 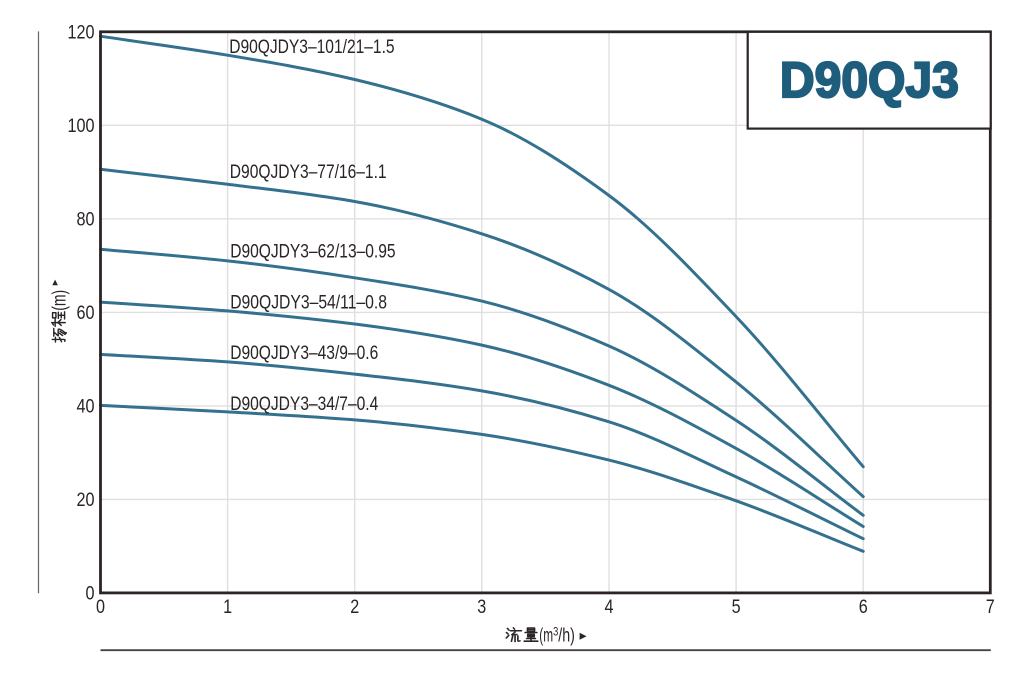 What do you see at coordinates (86, 313) in the screenshot?
I see `svg-text: 60` at bounding box center [86, 313].